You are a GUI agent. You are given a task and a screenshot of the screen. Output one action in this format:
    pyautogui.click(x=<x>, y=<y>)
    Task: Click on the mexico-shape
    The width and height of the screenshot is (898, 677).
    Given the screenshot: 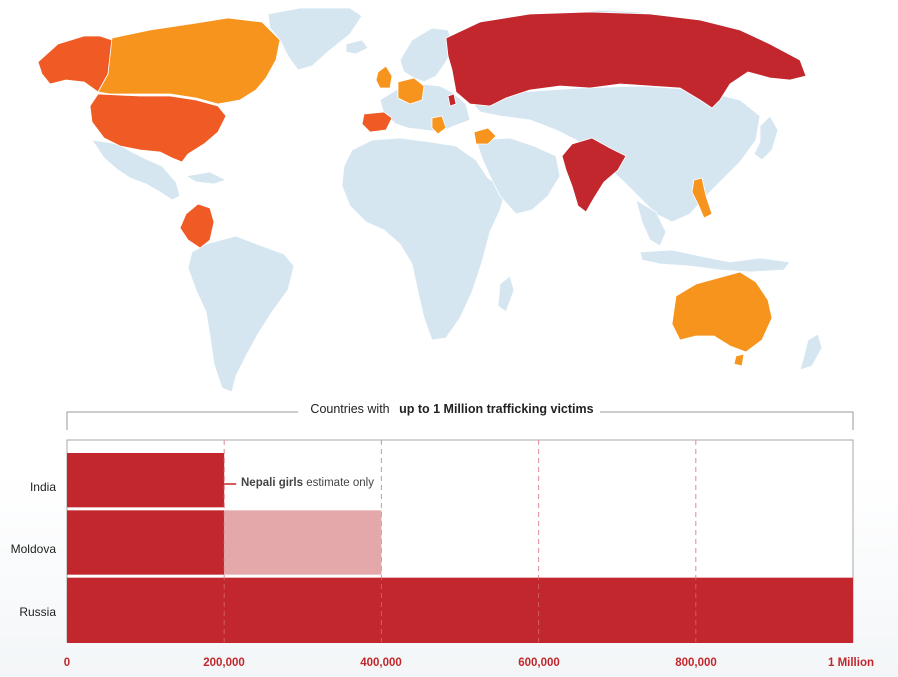 What is the action you would take?
    pyautogui.click(x=136, y=170)
    